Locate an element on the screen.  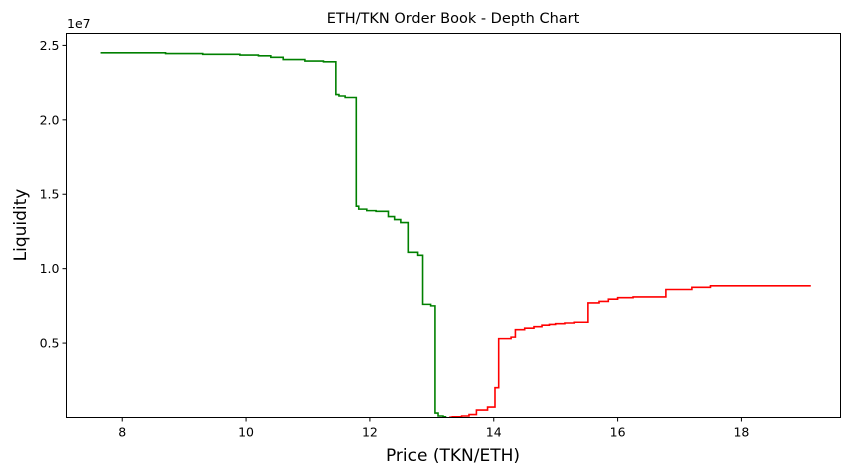
y-tick-label-0: 0.5 is located at coordinates (50, 343).